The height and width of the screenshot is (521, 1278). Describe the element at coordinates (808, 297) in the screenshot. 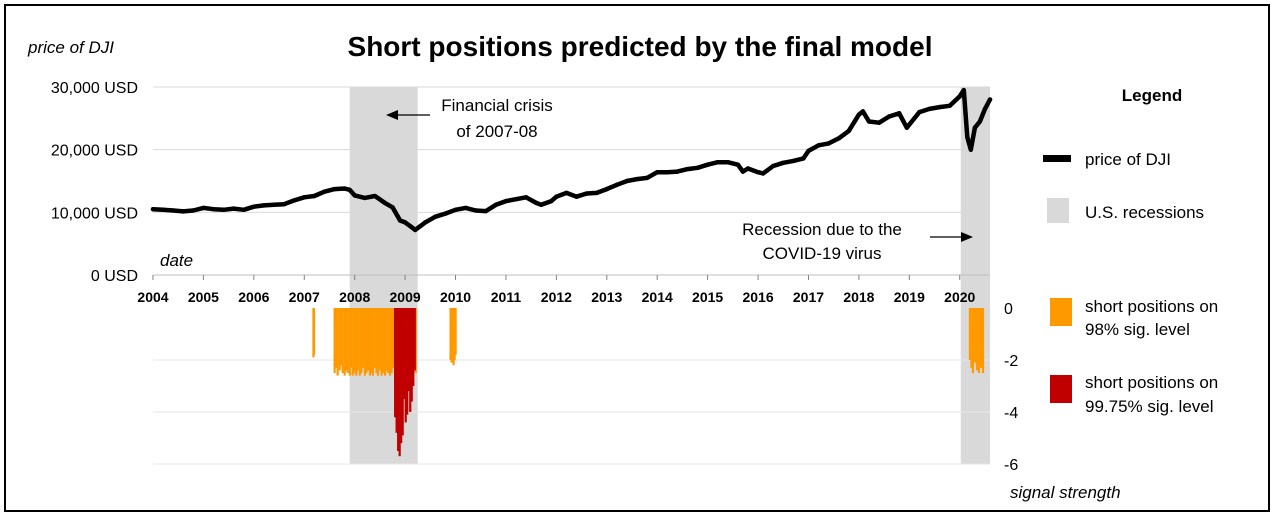

I see `x-tick-label-13: 2017` at that location.